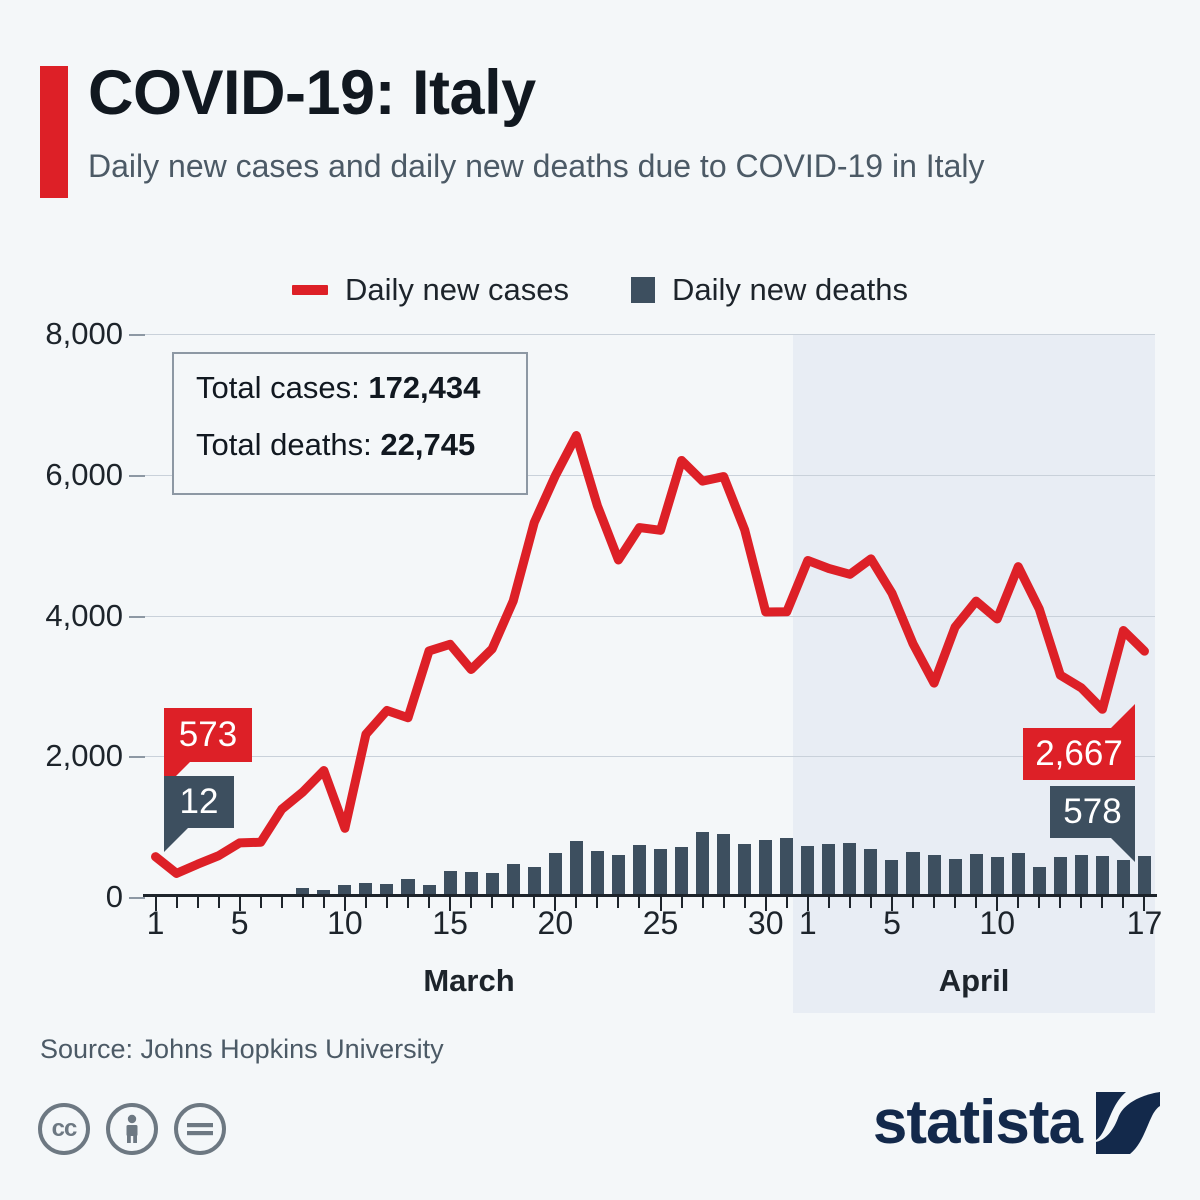 The height and width of the screenshot is (1200, 1200). What do you see at coordinates (428, 444) in the screenshot?
I see `total-deaths-value: 22,745` at bounding box center [428, 444].